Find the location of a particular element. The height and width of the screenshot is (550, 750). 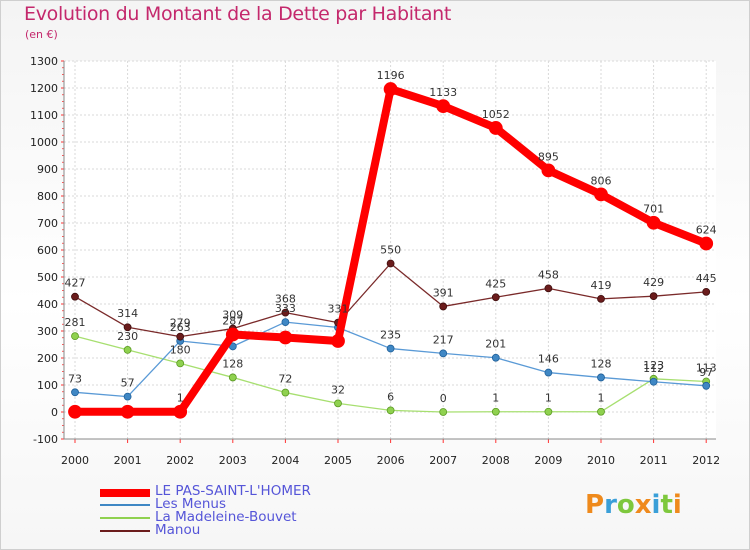

data-label-les-menus: 333 is located at coordinates (285, 308).